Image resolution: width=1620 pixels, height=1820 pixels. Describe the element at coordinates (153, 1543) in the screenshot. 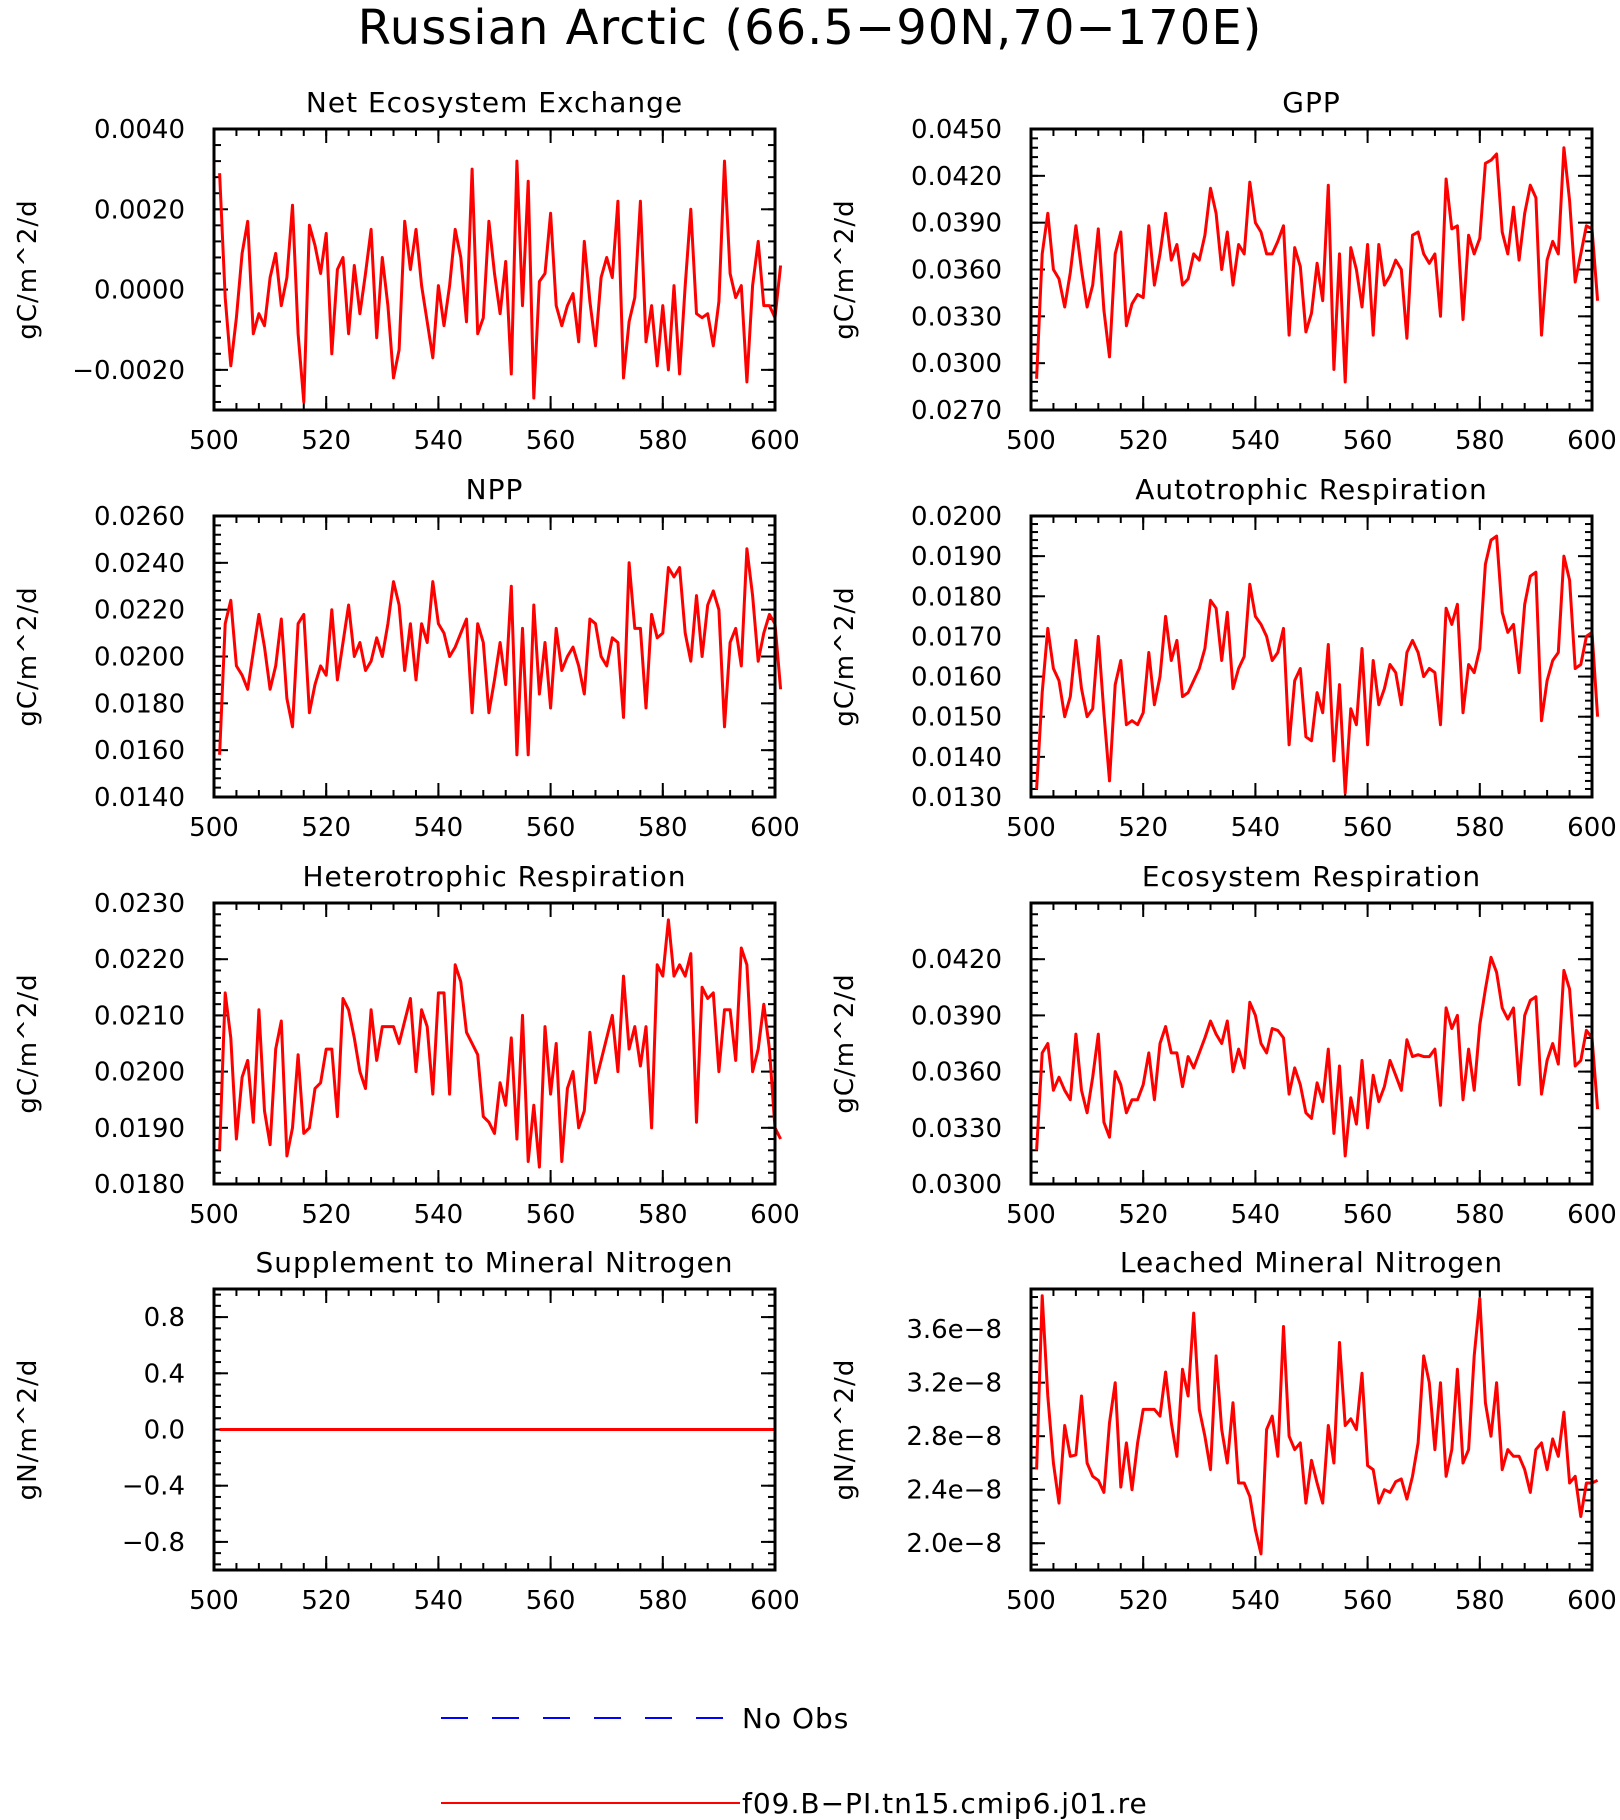

I see `y-tick-label: −0.8` at that location.